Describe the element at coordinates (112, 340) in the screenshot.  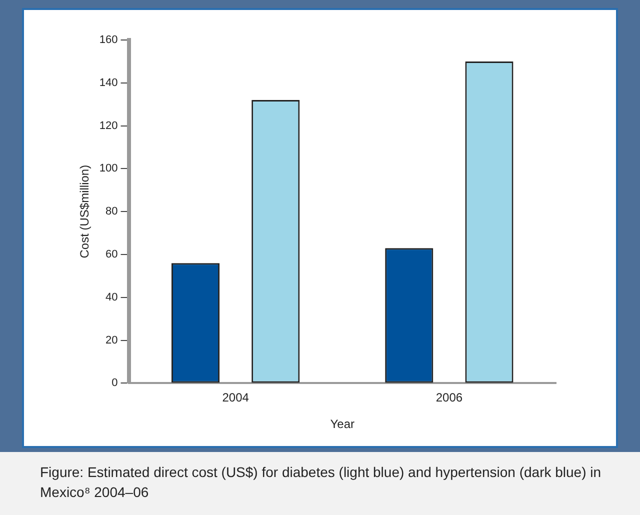
I see `y-tick-label: 20` at that location.